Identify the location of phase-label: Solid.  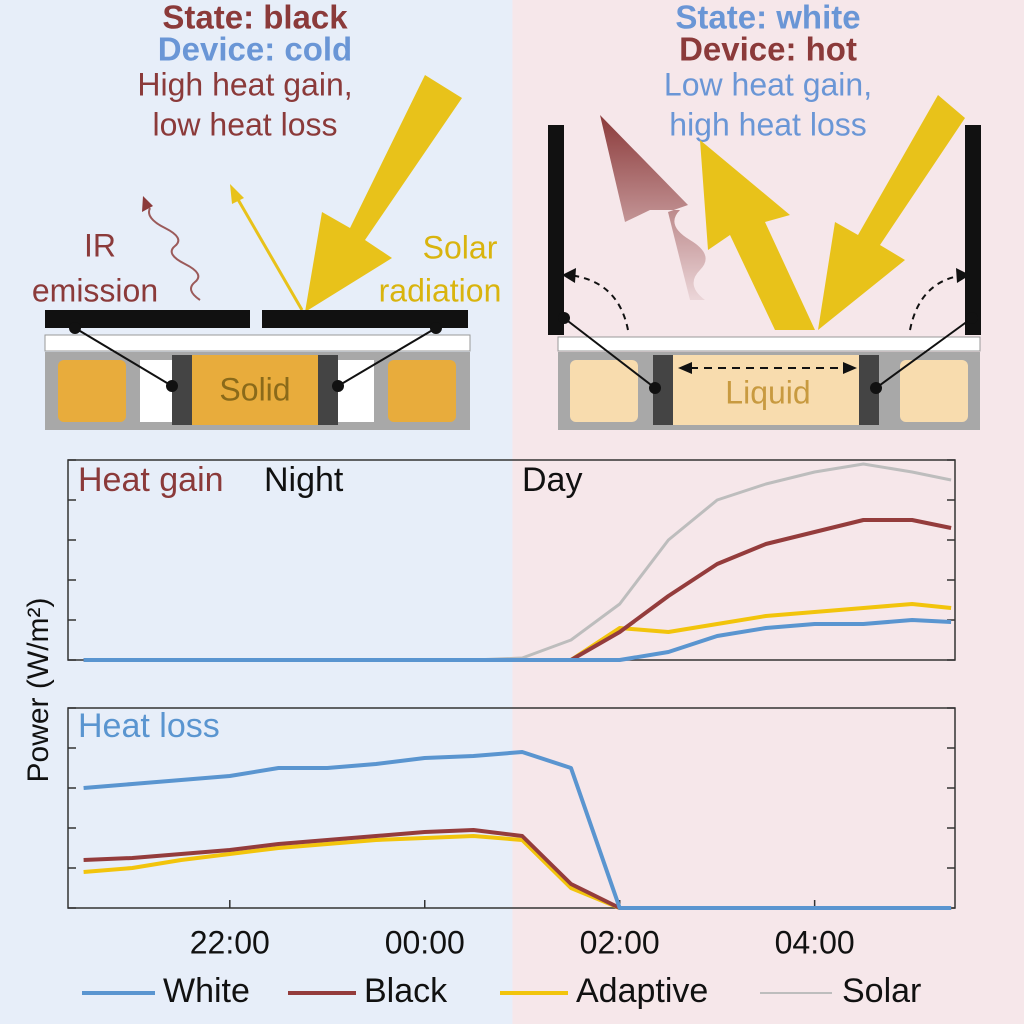
(254, 389).